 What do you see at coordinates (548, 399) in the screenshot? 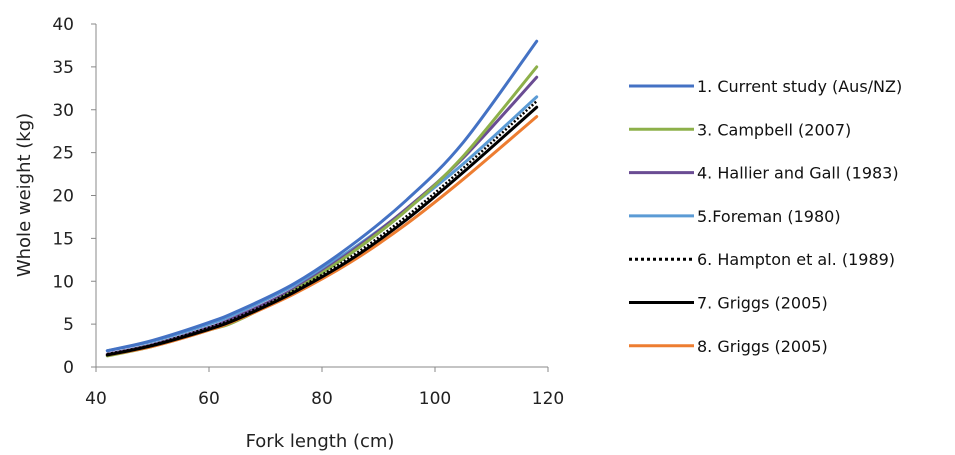
I see `x-tick-label: 120` at bounding box center [548, 399].